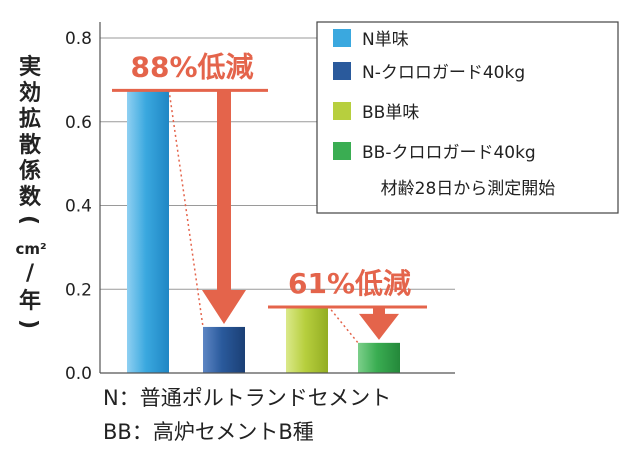 This screenshot has width=642, height=462. What do you see at coordinates (78, 374) in the screenshot?
I see `y-tick-label: 0.0` at bounding box center [78, 374].